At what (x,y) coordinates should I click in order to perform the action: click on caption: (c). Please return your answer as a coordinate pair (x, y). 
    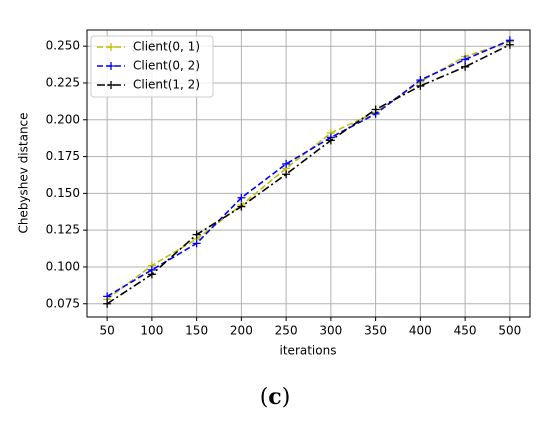
    Looking at the image, I should click on (275, 397).